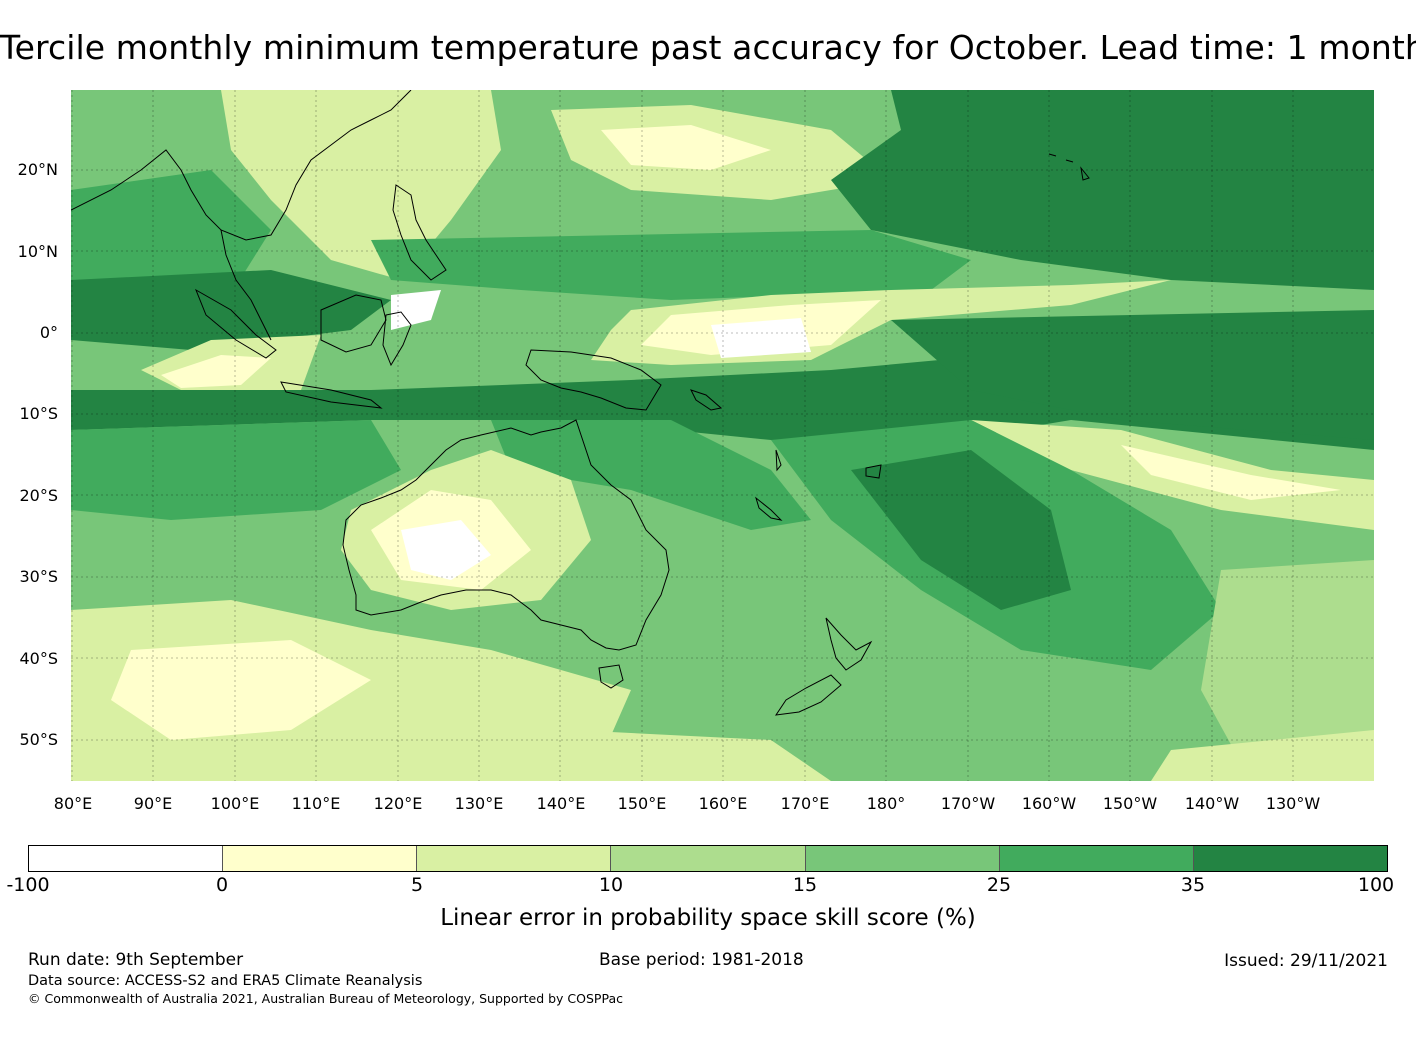  I want to click on lat-label-20s: 20°S, so click(38, 495).